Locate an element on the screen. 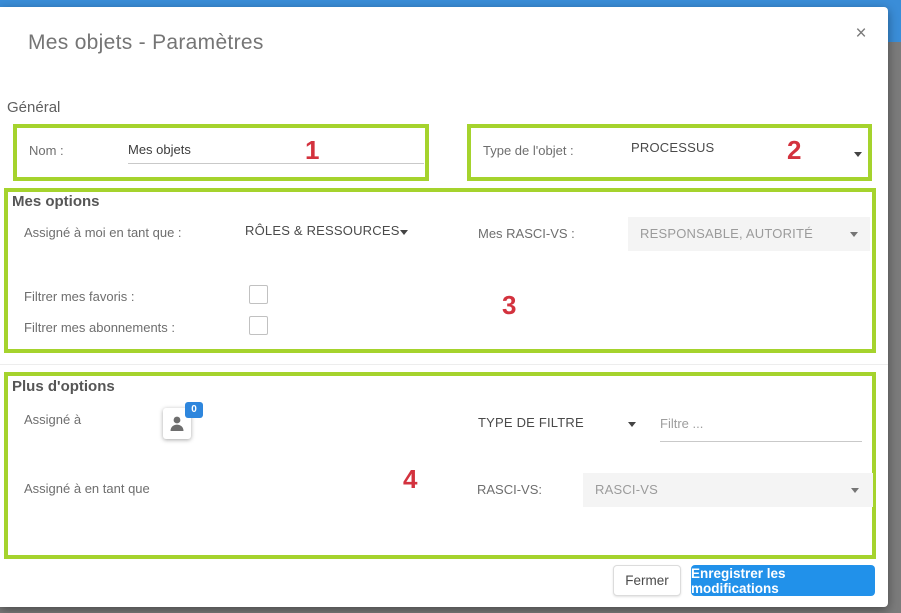  fermer-button: Fermer is located at coordinates (647, 580).